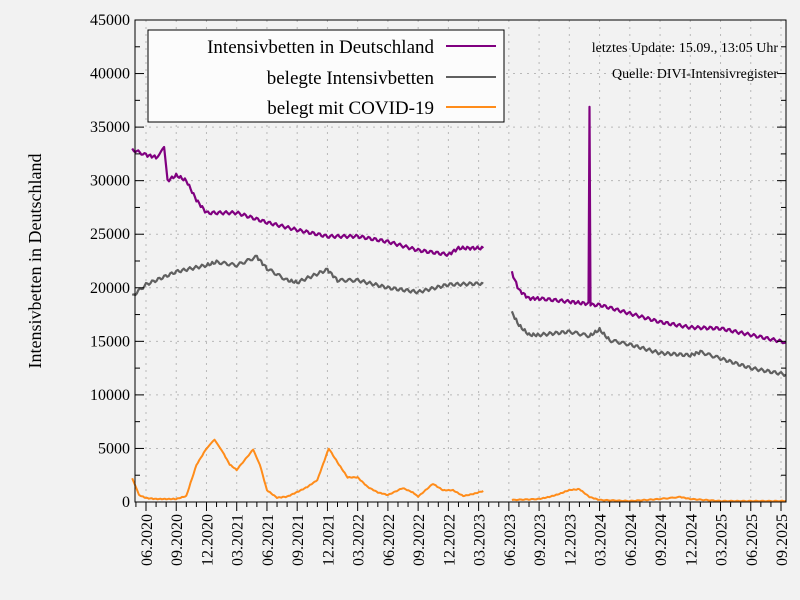 The width and height of the screenshot is (800, 600). What do you see at coordinates (110, 20) in the screenshot?
I see `y-tick-label: 45000` at bounding box center [110, 20].